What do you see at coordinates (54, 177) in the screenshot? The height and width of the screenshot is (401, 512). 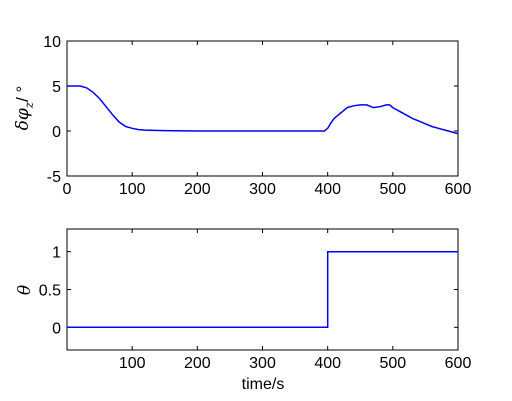 I see `y-tick-label: -5` at bounding box center [54, 177].